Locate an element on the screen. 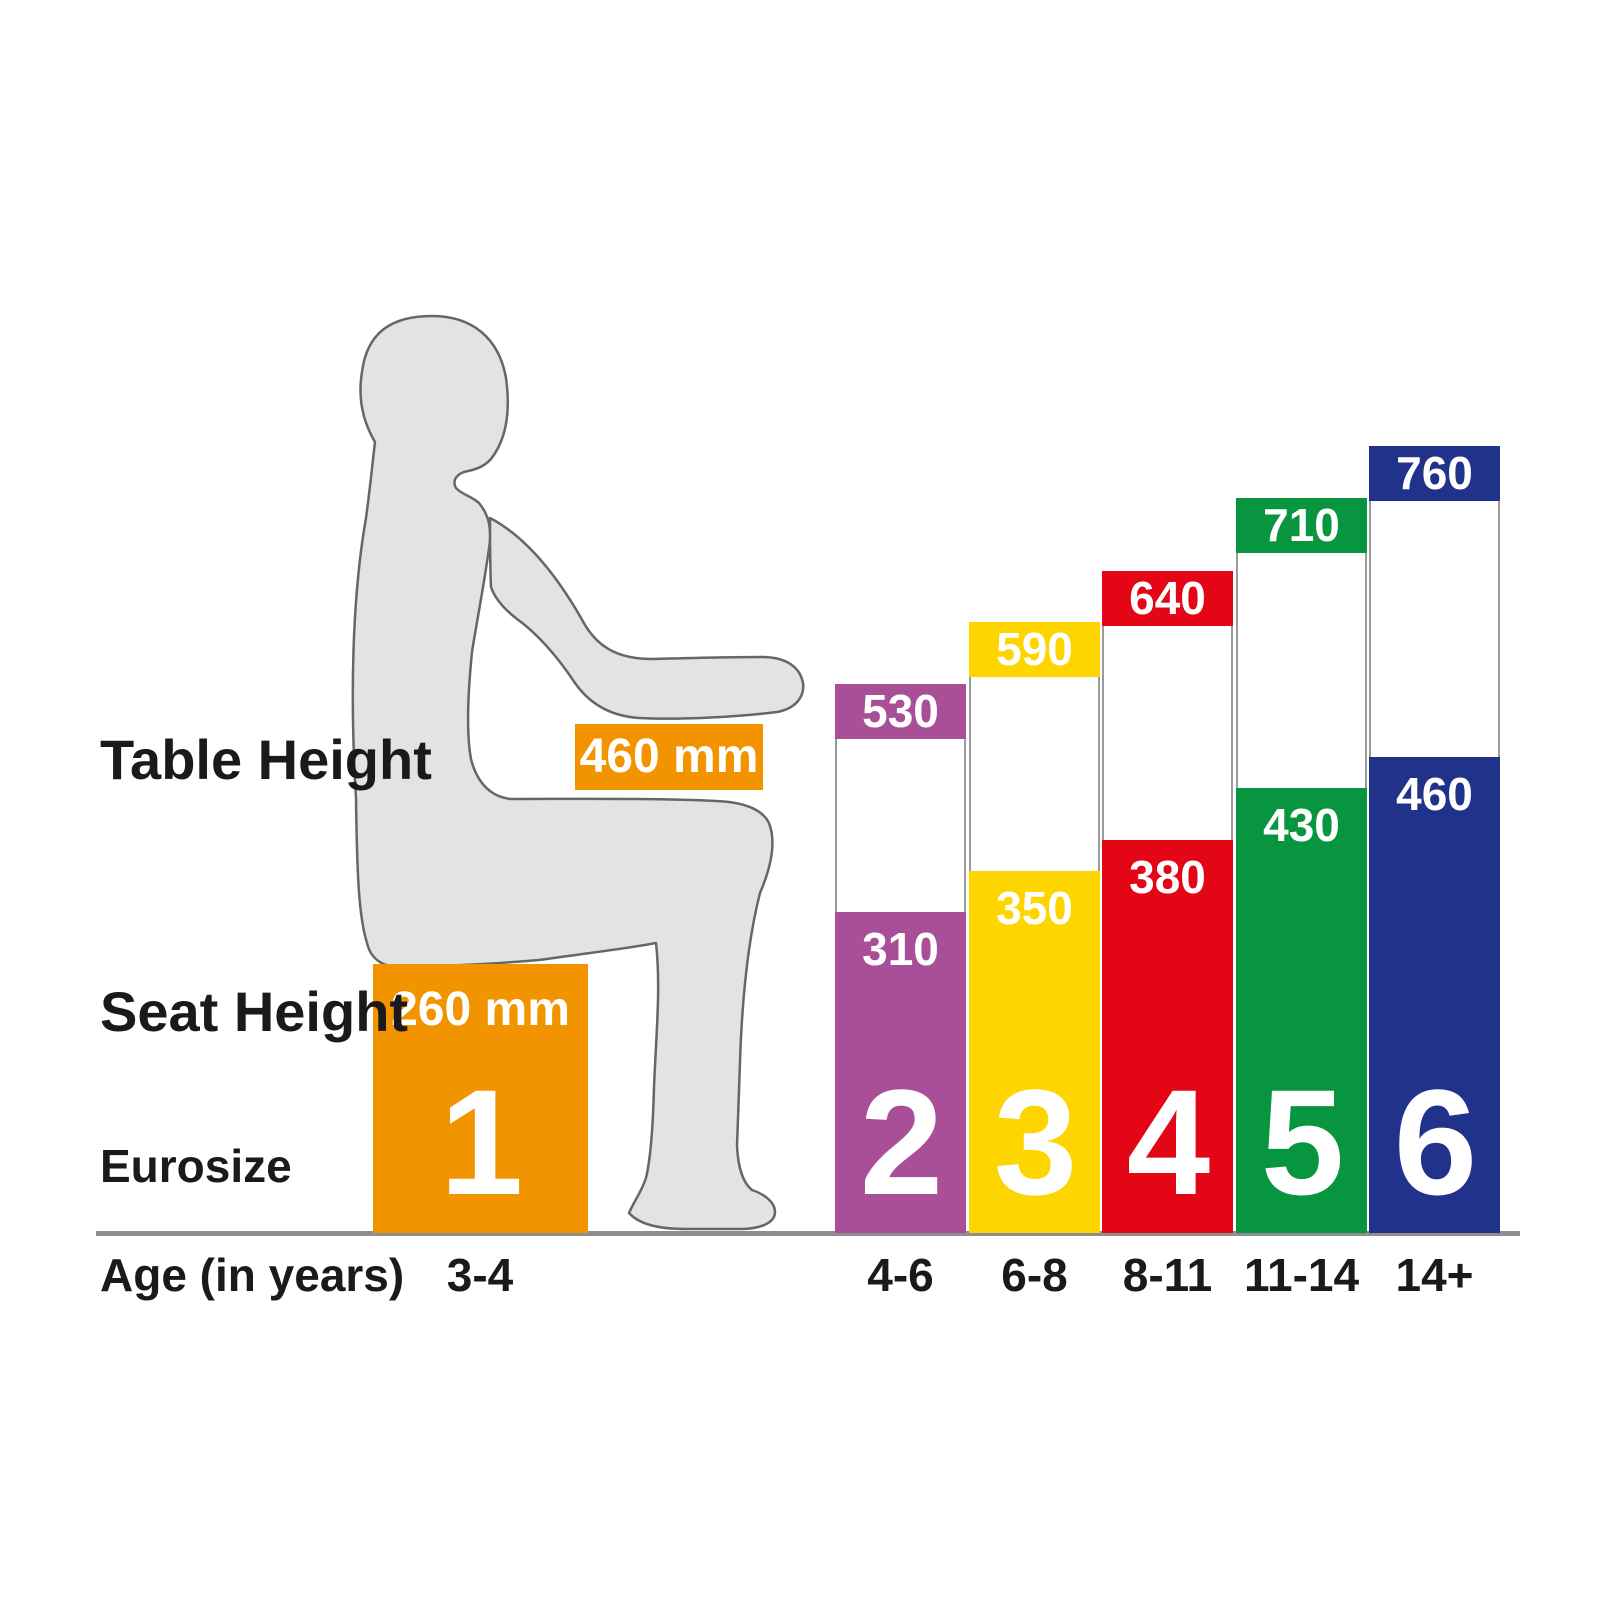 This screenshot has height=1600, width=1600. table-height-value-6: 760 is located at coordinates (1434, 473).